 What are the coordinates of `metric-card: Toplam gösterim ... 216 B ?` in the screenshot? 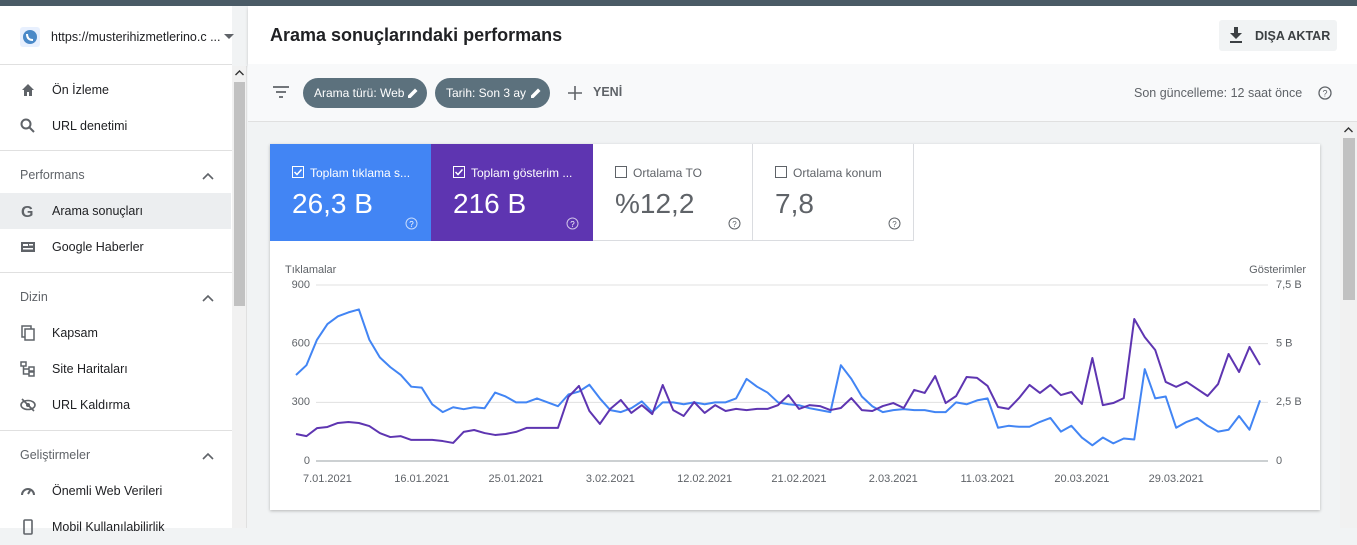 It's located at (512, 192).